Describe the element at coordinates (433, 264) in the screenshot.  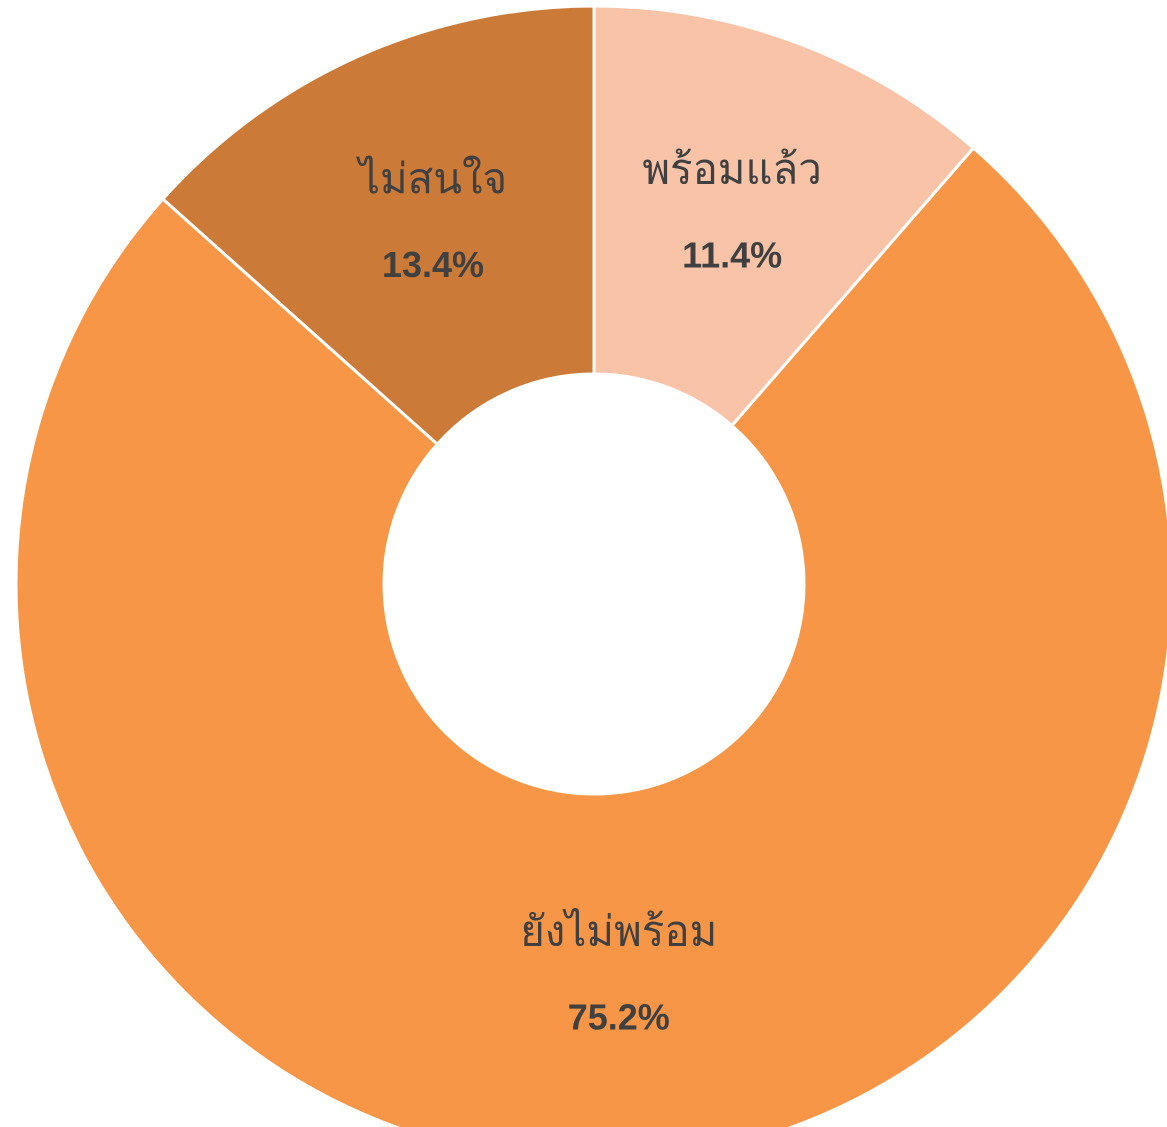
I see `slice-value: 13.4%` at that location.